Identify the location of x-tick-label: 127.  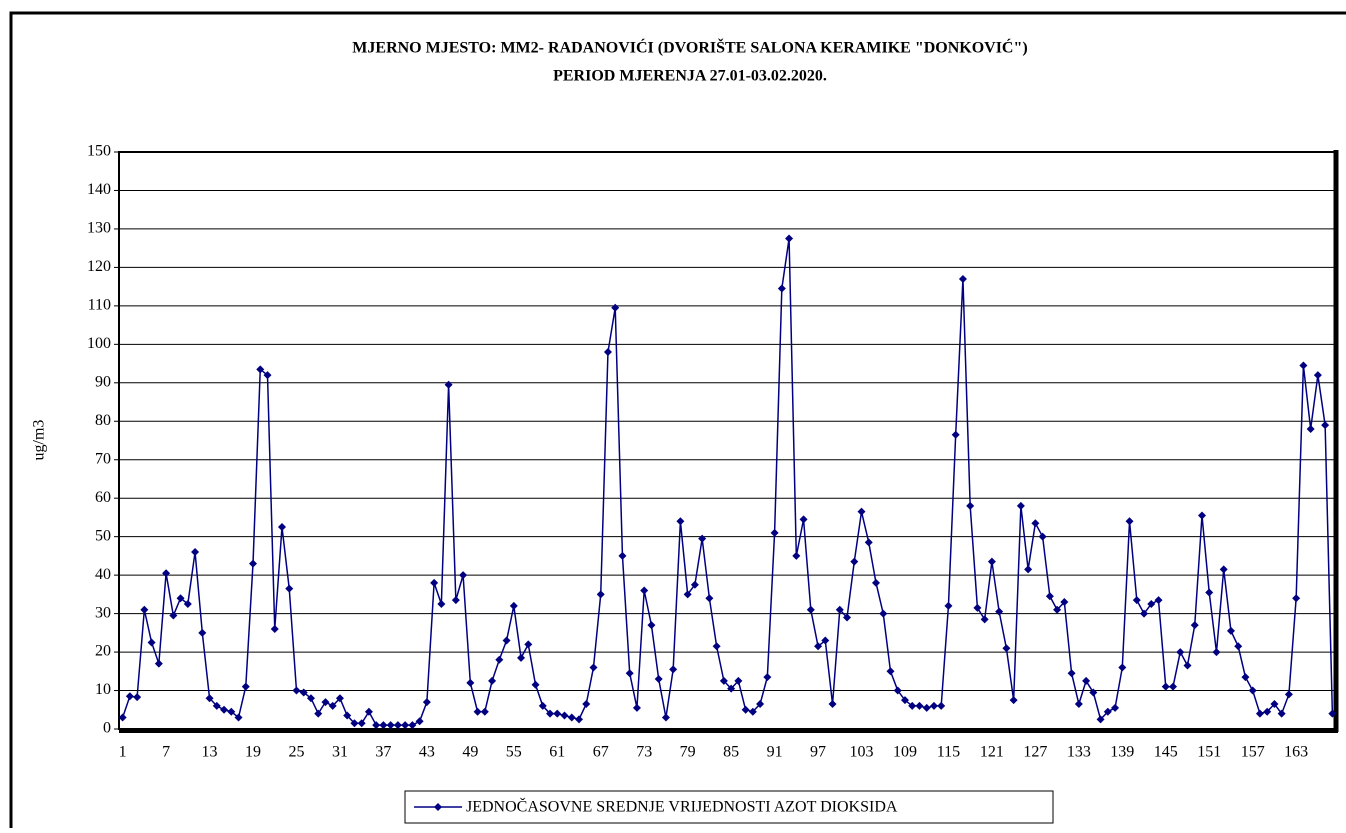
(1035, 752).